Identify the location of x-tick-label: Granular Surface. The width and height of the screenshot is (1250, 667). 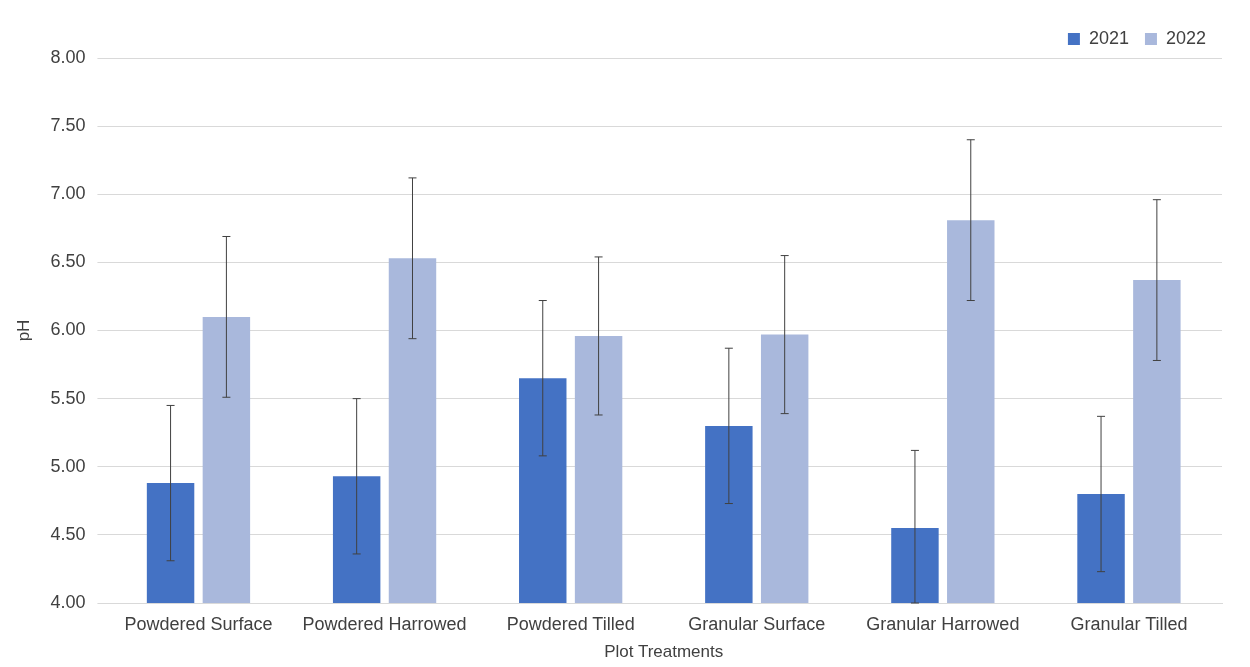
(757, 623).